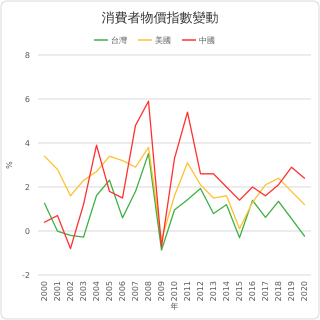  I want to click on x-tick-label: 2013, so click(213, 291).